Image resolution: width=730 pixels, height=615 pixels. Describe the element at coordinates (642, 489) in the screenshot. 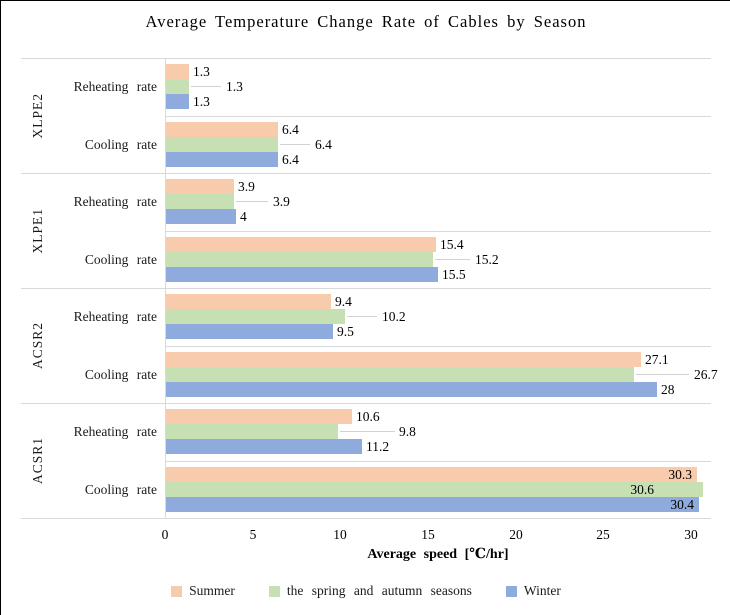

I see `data-label: 30.6` at that location.